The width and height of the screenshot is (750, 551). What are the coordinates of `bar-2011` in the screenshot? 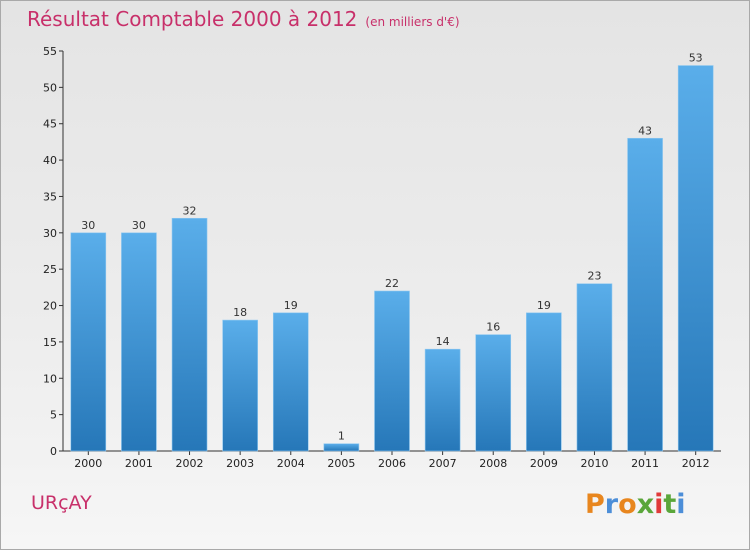 It's located at (645, 294).